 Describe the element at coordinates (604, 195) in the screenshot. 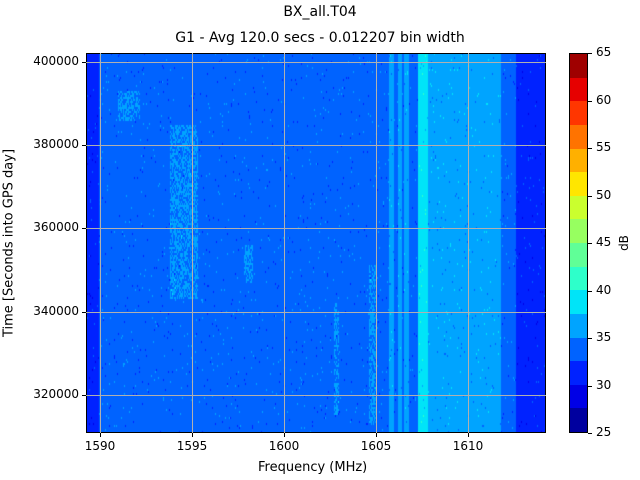

I see `colorbar-tick-label: 50` at that location.